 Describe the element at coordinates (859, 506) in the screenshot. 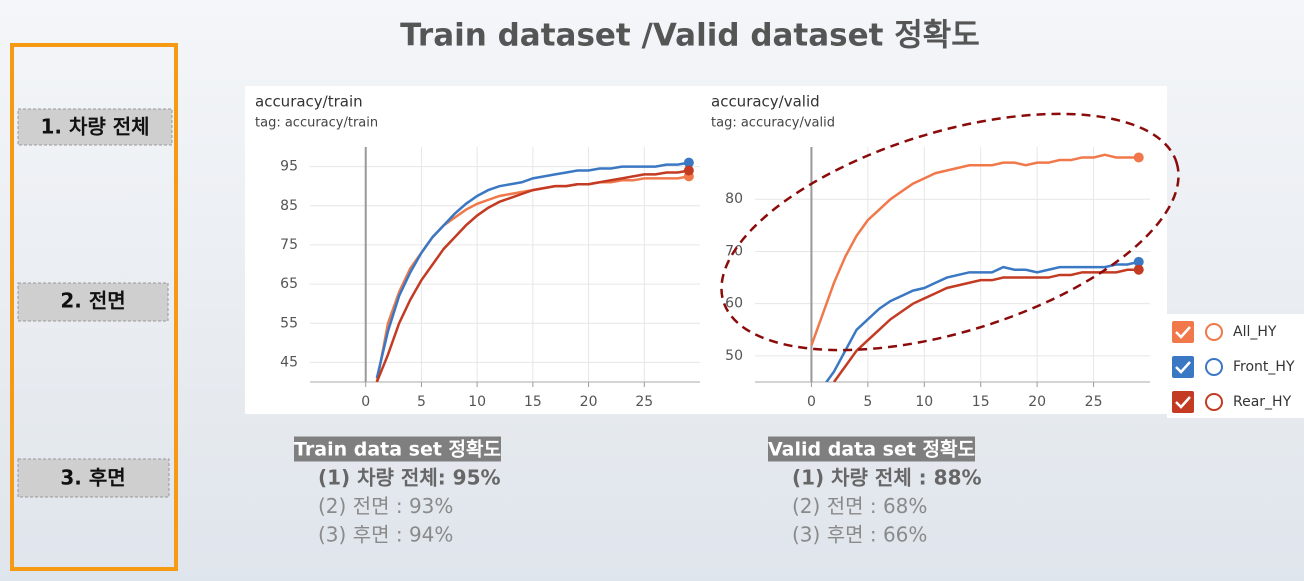

I see `summary-item: (2) 전면 : 68%` at that location.